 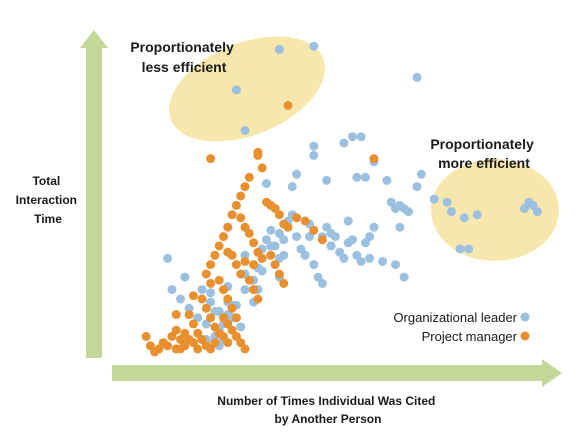 I want to click on annotation-less-efficient: Proportionately less efficient, so click(x=183, y=57).